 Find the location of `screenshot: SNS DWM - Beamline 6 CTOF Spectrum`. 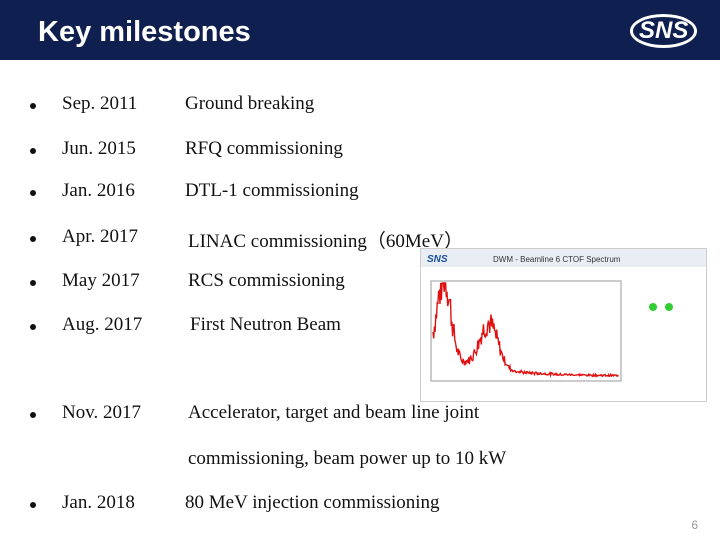

screenshot: SNS DWM - Beamline 6 CTOF Spectrum is located at coordinates (563, 325).